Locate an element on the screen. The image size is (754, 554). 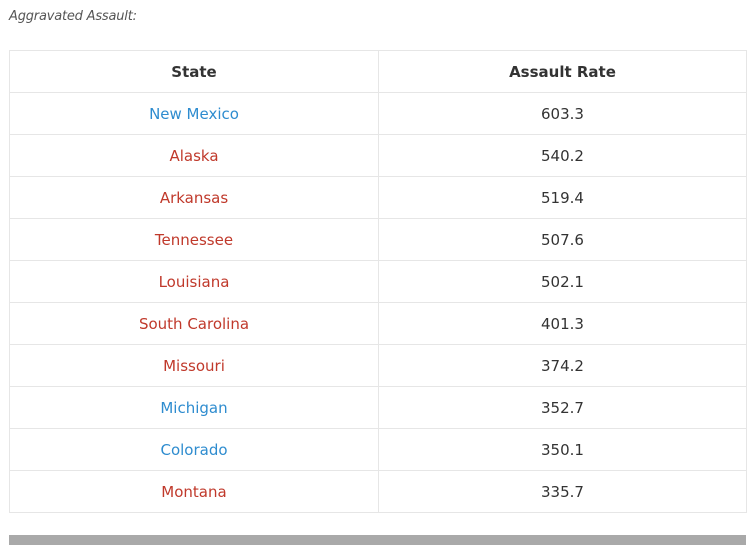
table-row: Arkansas 519.4 is located at coordinates (378, 197).